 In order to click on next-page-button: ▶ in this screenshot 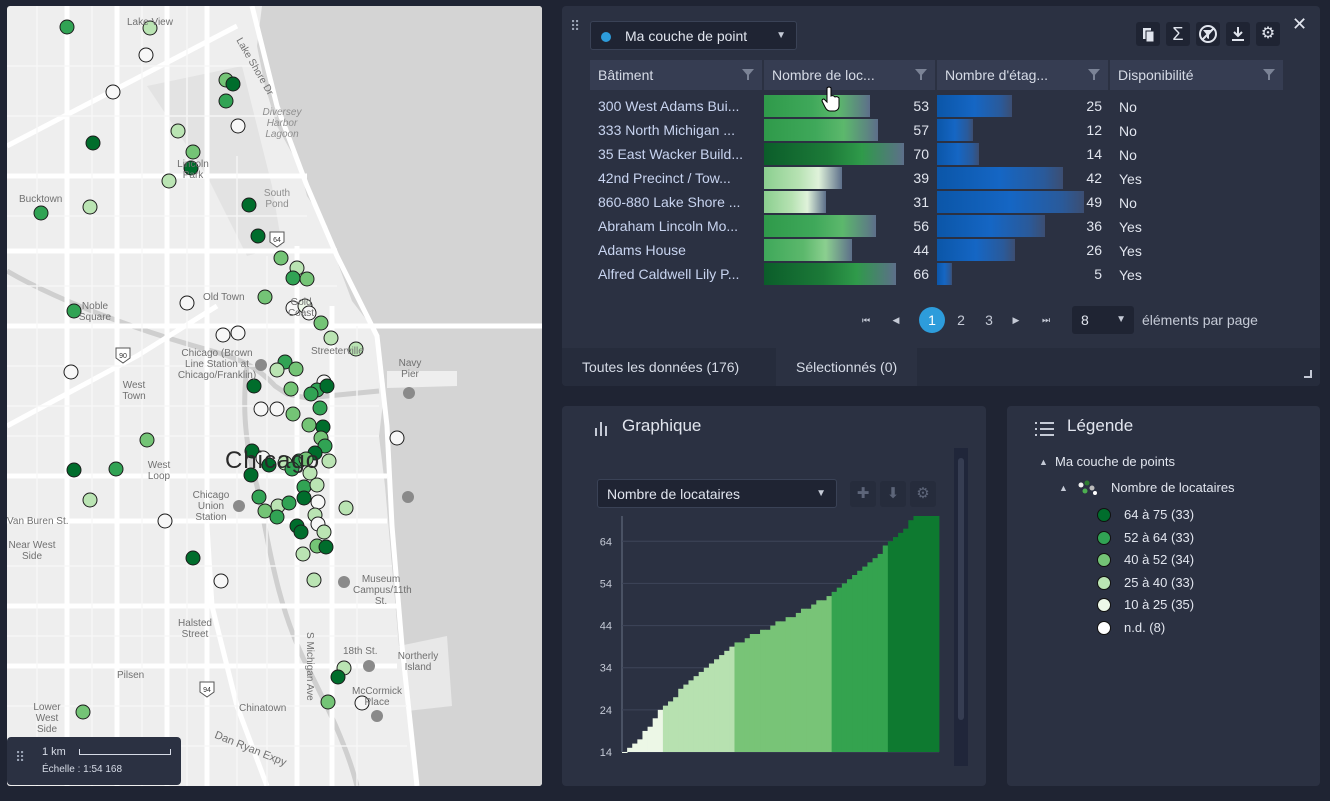, I will do `click(1016, 320)`.